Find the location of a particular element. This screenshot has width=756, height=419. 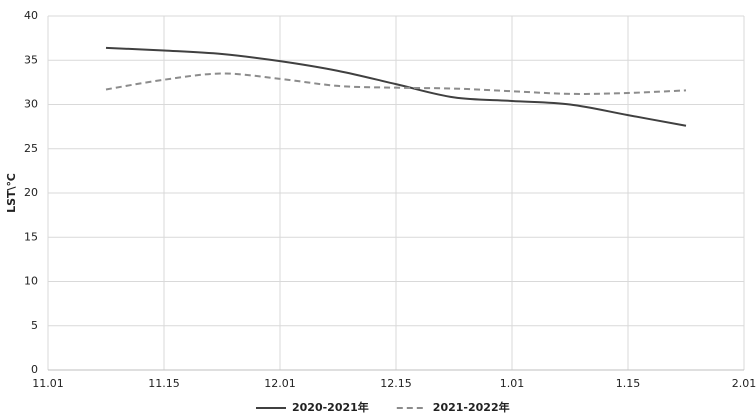

legend-label: 2021-2022年 is located at coordinates (471, 407).